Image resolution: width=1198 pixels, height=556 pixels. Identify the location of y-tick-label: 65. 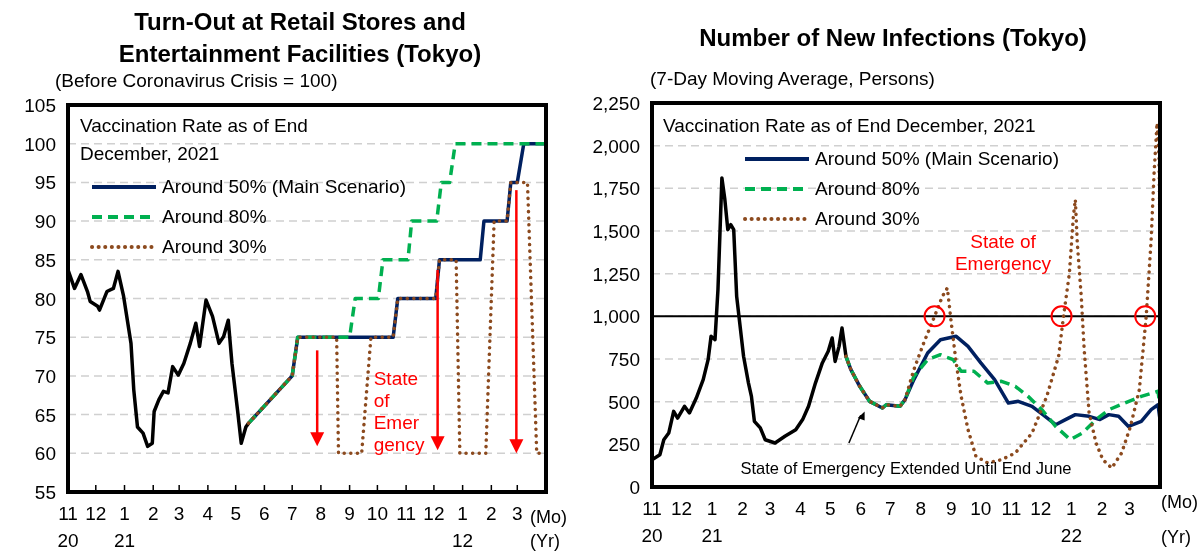
(45, 415).